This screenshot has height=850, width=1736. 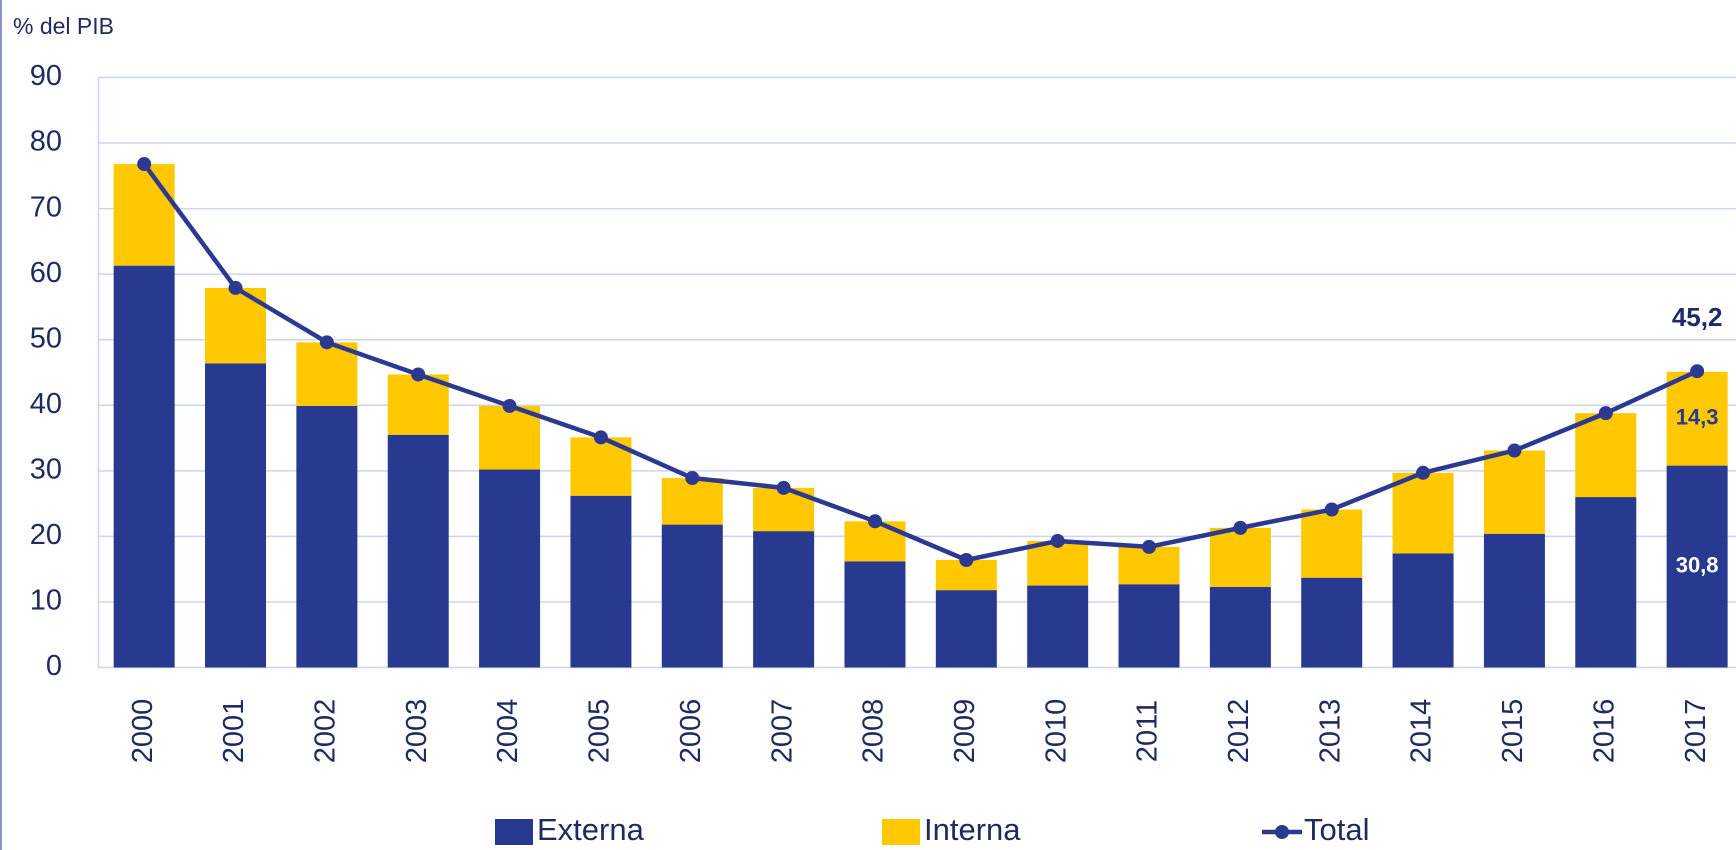 I want to click on y-axis-label: % del PIB, so click(x=63, y=26).